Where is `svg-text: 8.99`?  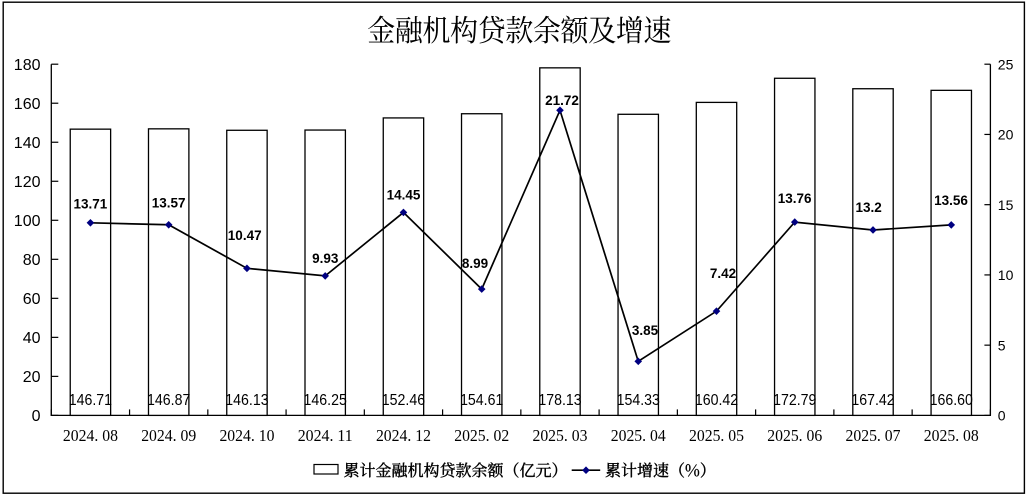
svg-text: 8.99 is located at coordinates (475, 263).